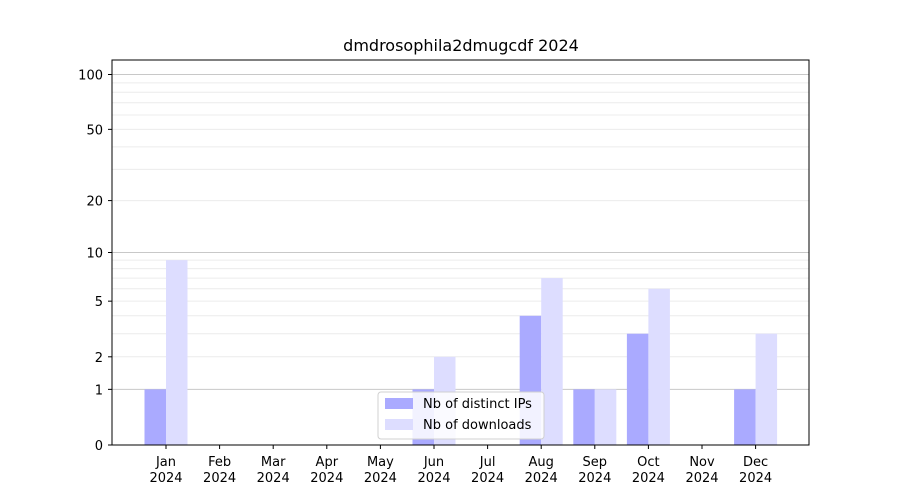 The height and width of the screenshot is (500, 900). What do you see at coordinates (99, 446) in the screenshot?
I see `y-tick-label: 0` at bounding box center [99, 446].